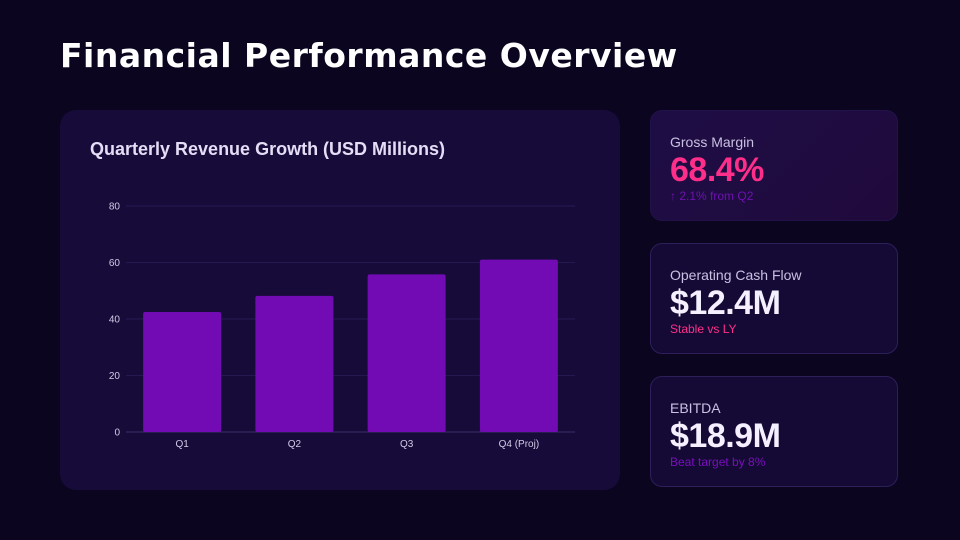 Image resolution: width=960 pixels, height=540 pixels. What do you see at coordinates (725, 303) in the screenshot?
I see `operating-cash-flow-value: $12.4M` at bounding box center [725, 303].